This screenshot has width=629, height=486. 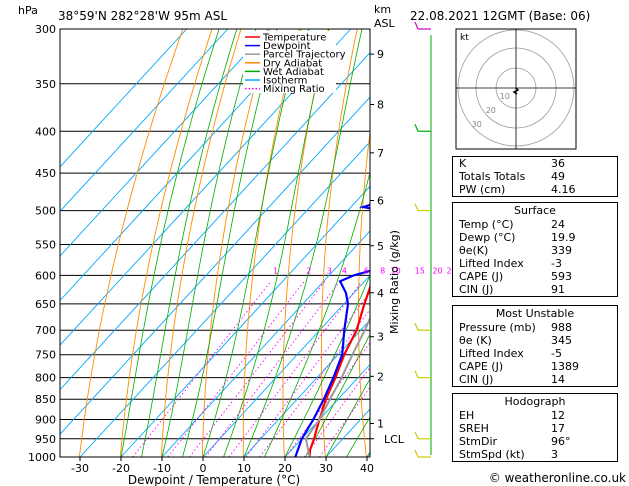 What do you see at coordinates (558, 289) in the screenshot?
I see `row-value: 91` at bounding box center [558, 289].